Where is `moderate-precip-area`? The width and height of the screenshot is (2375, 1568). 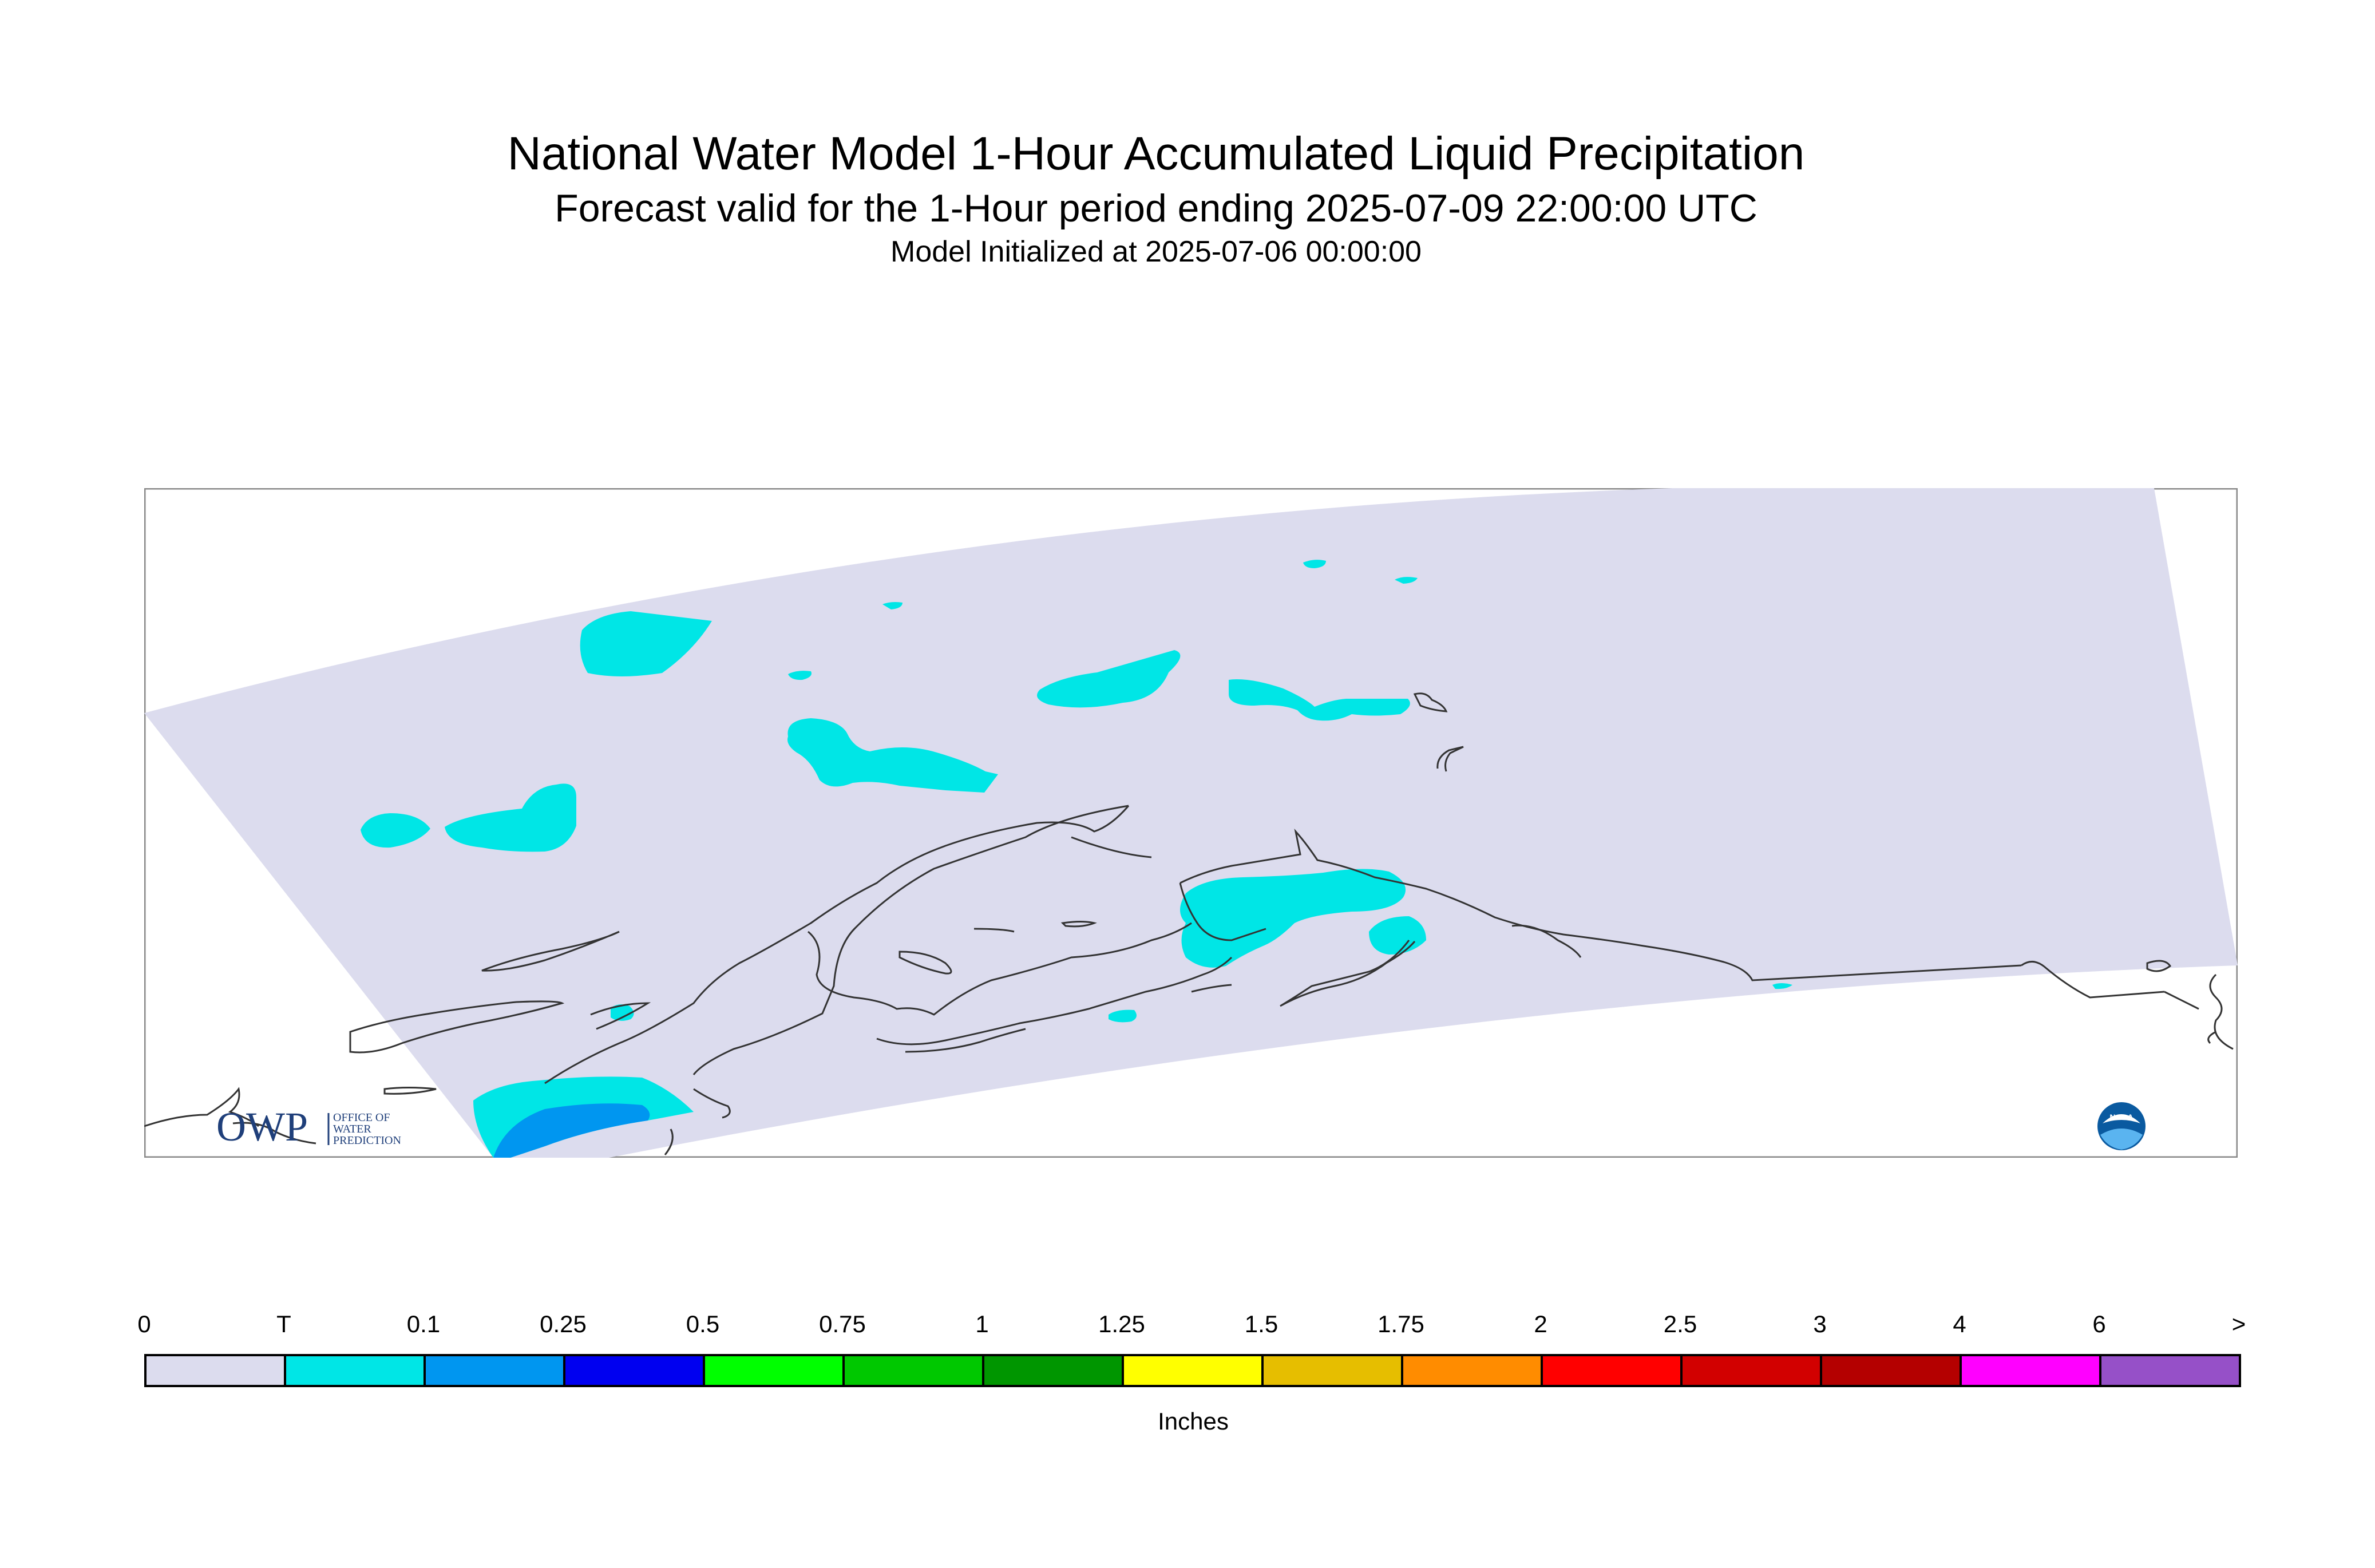 moderate-precip-area is located at coordinates (571, 1130).